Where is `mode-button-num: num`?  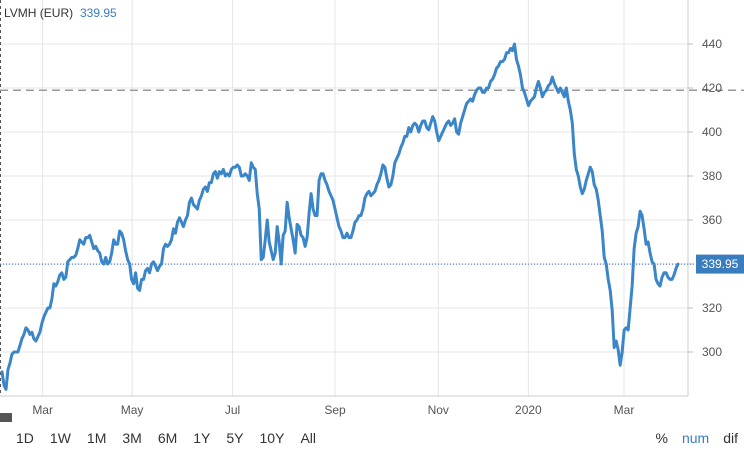
mode-button-num: num is located at coordinates (695, 438).